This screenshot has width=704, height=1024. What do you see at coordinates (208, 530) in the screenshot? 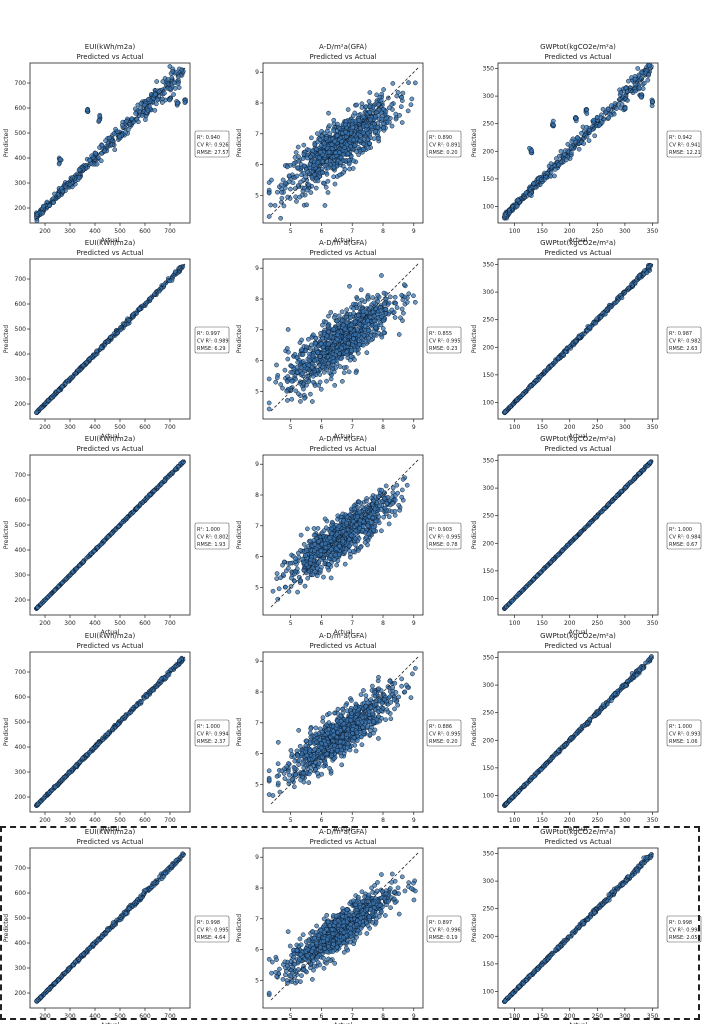
I see `stats-line: R²: 1.000` at bounding box center [208, 530].